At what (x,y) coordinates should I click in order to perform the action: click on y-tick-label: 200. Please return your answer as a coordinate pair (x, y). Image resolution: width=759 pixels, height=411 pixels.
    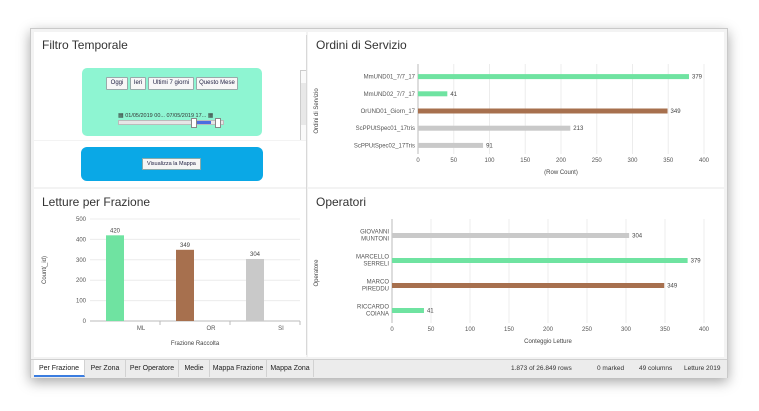
    Looking at the image, I should click on (81, 281).